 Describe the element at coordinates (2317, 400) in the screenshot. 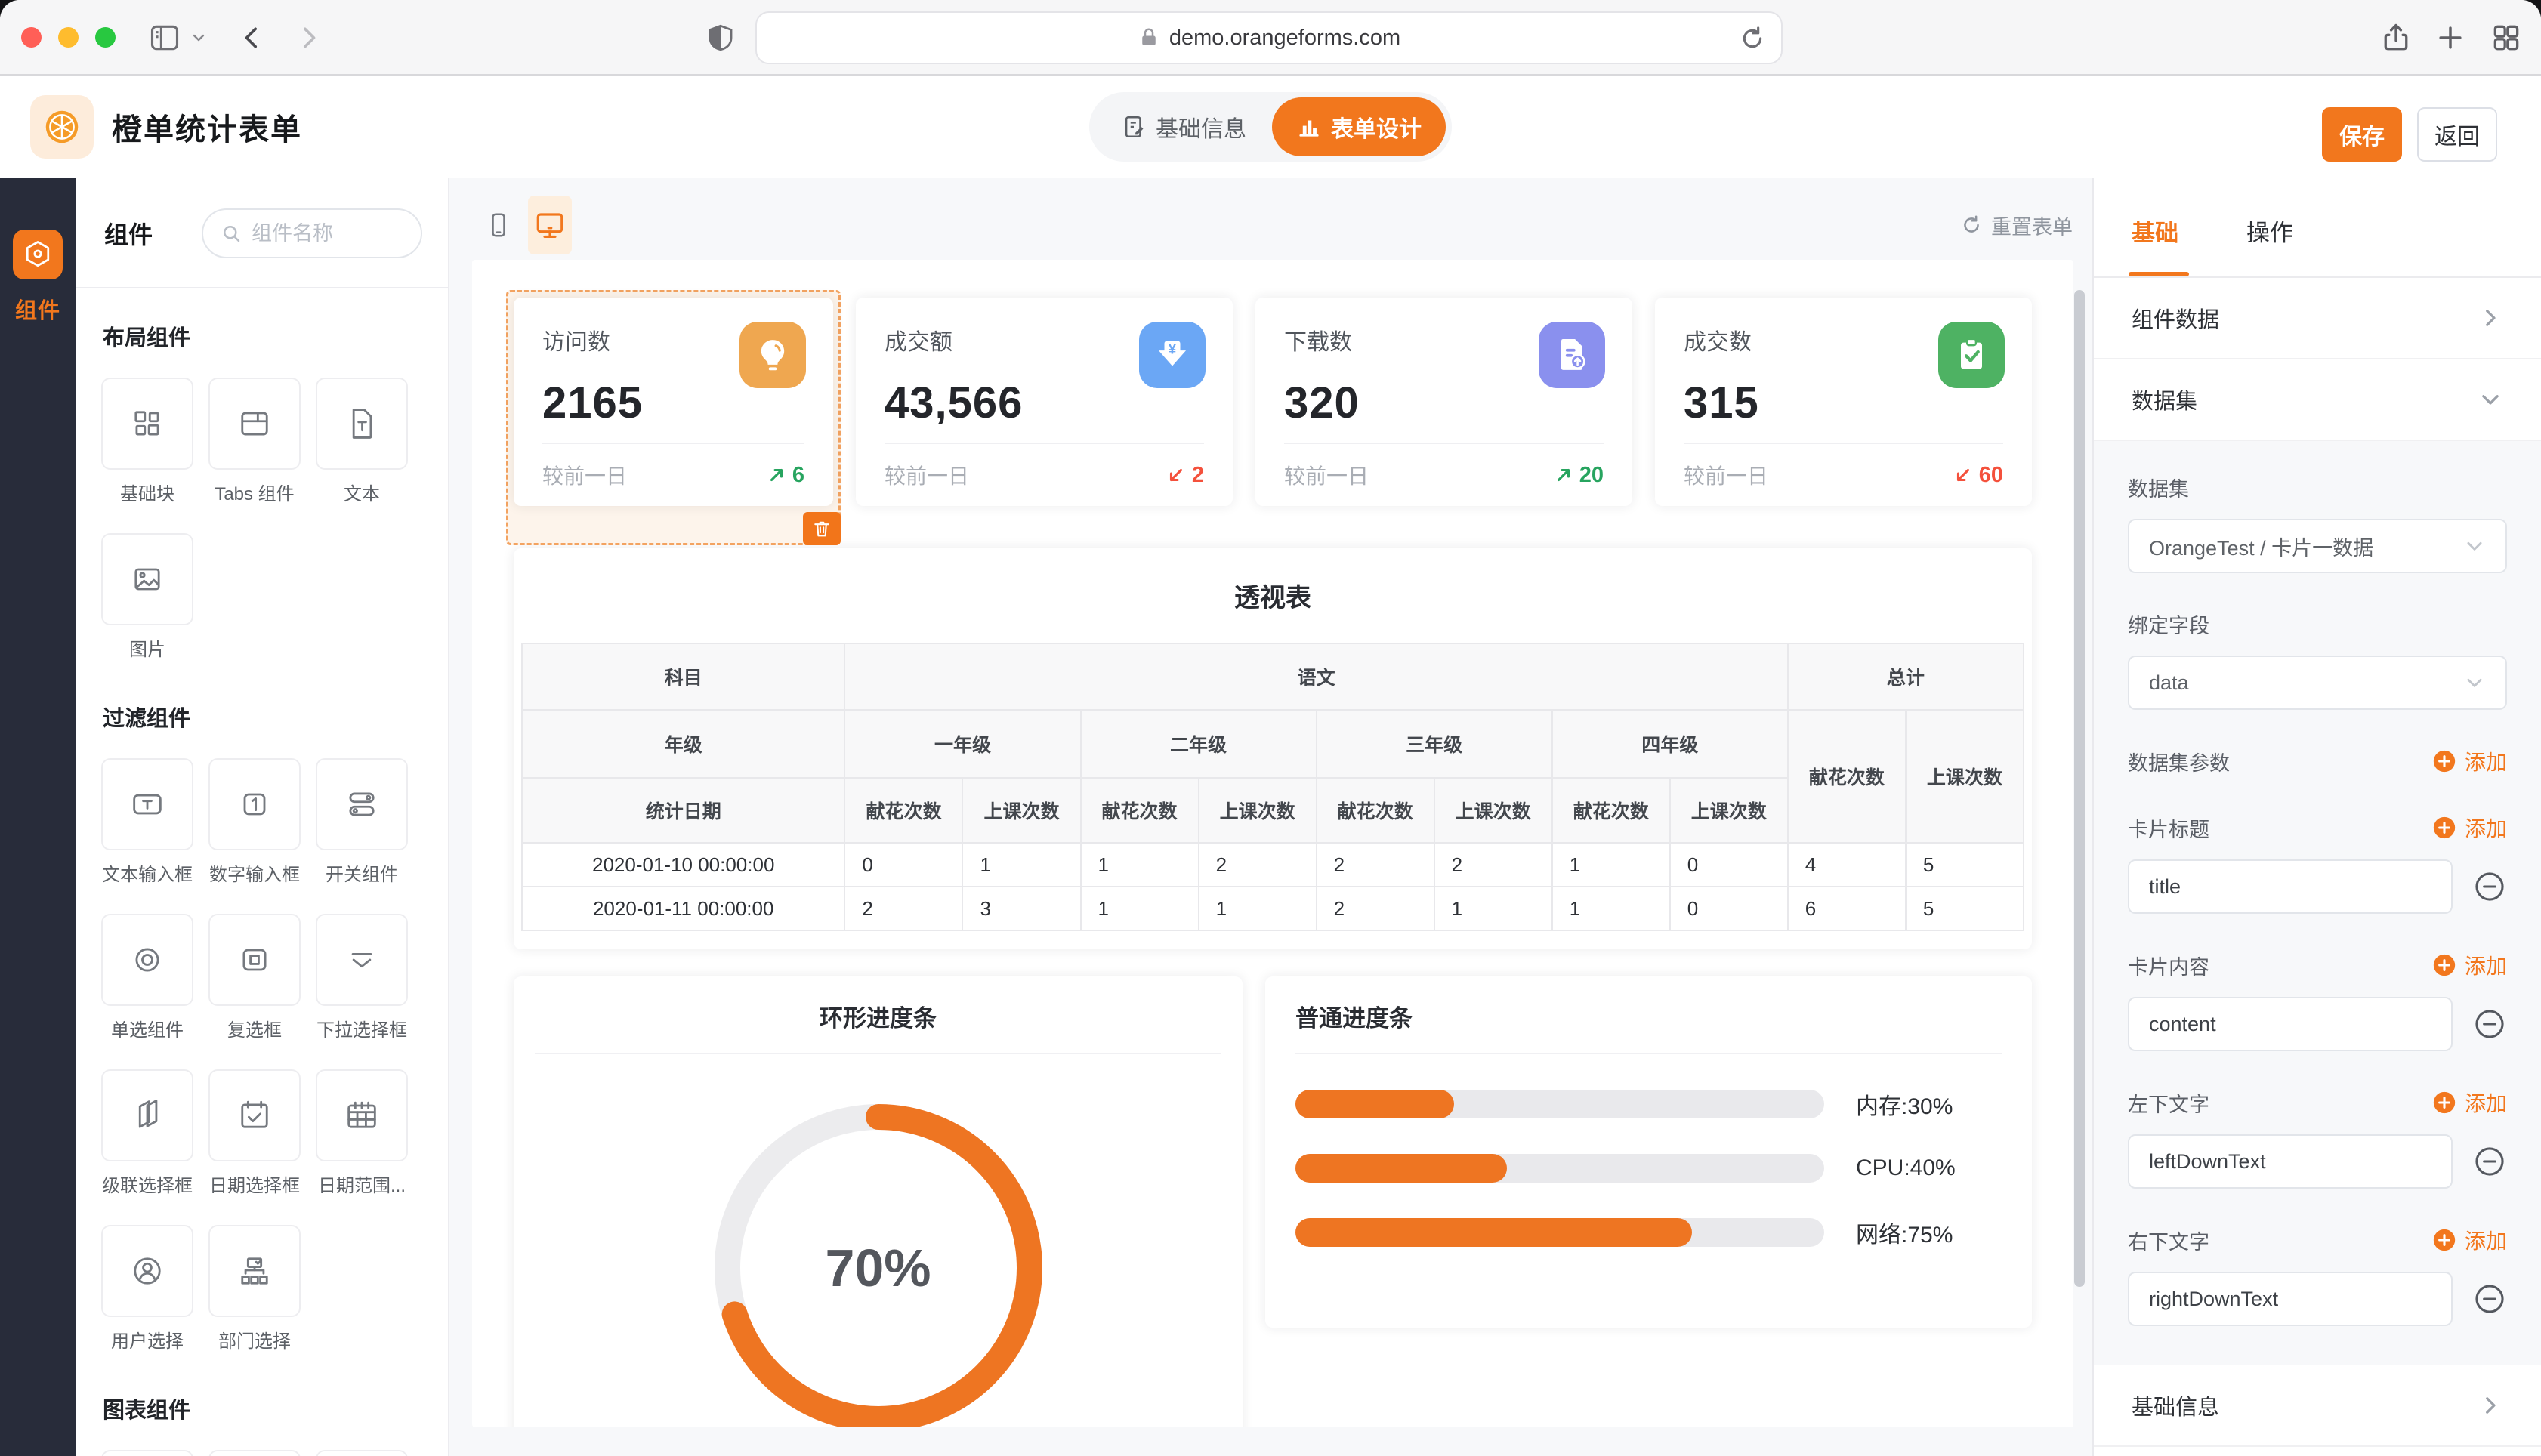

I see `properties-row-数据集: 数据集` at that location.